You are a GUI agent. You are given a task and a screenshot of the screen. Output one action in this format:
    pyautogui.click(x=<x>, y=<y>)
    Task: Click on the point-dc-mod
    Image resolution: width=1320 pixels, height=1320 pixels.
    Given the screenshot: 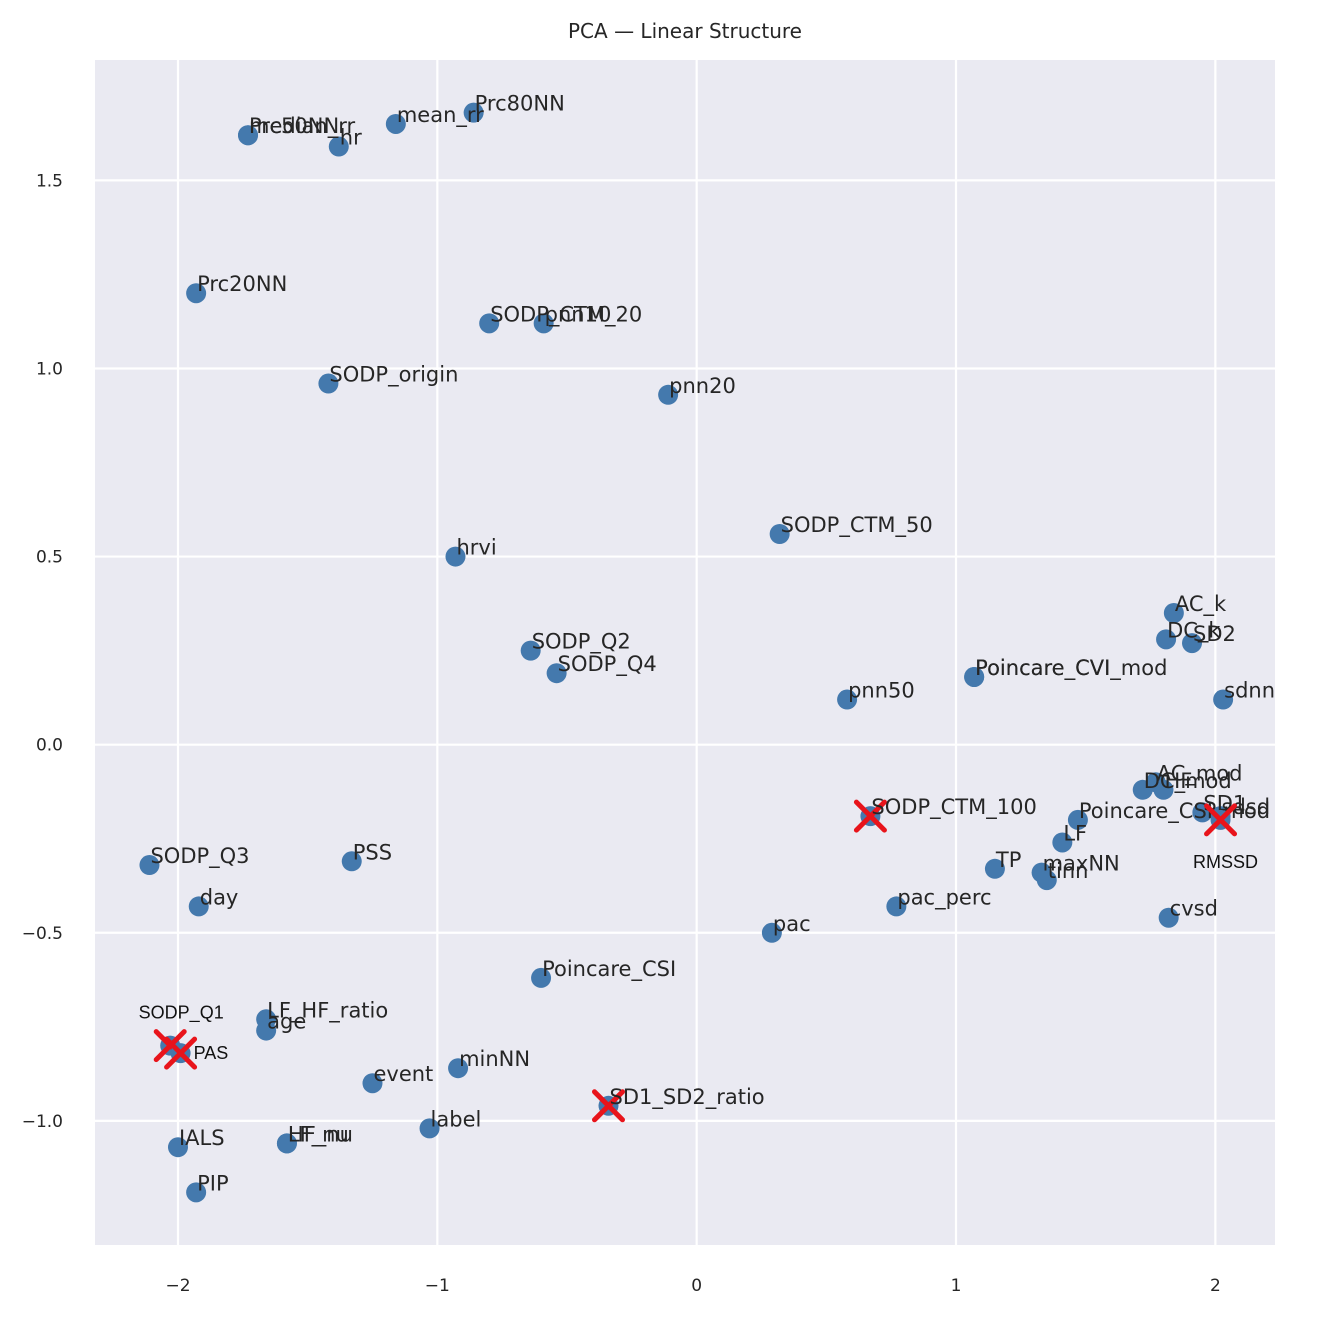 What is the action you would take?
    pyautogui.click(x=1142, y=789)
    